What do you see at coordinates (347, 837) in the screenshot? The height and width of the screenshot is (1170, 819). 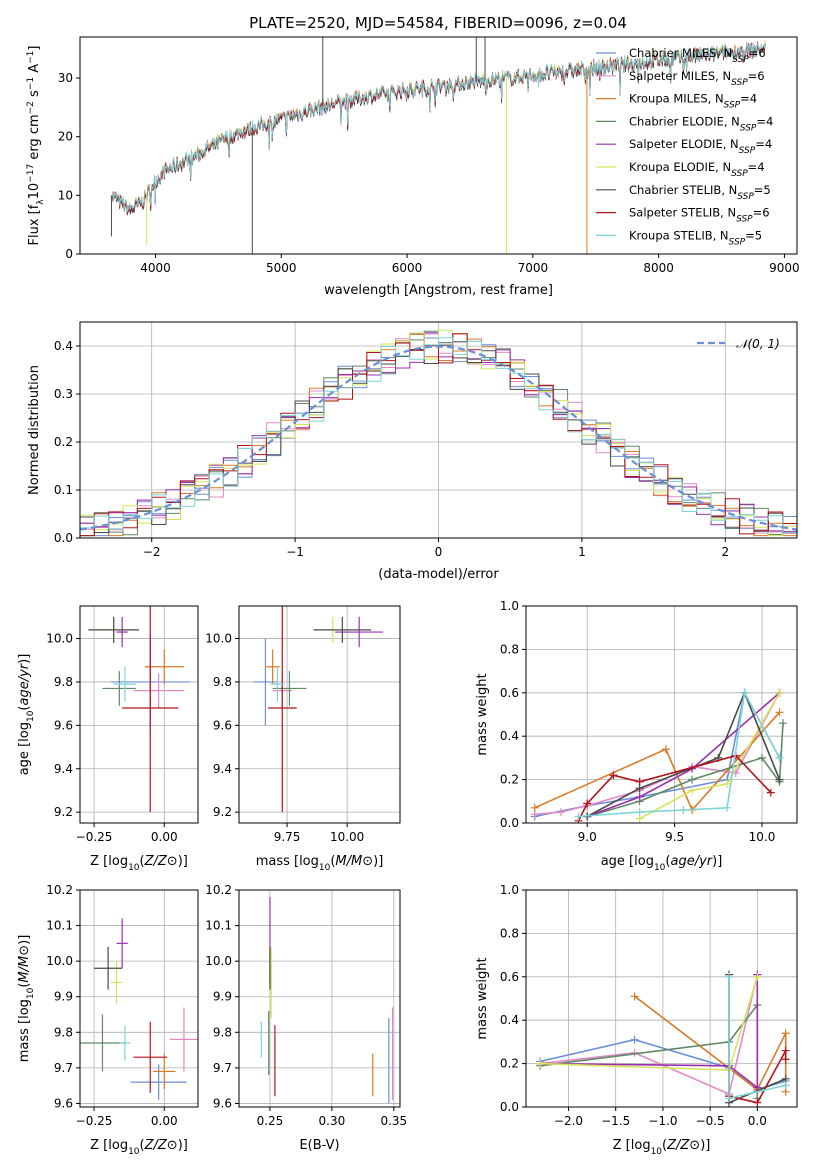 I see `x-tick-label: 10.00` at bounding box center [347, 837].